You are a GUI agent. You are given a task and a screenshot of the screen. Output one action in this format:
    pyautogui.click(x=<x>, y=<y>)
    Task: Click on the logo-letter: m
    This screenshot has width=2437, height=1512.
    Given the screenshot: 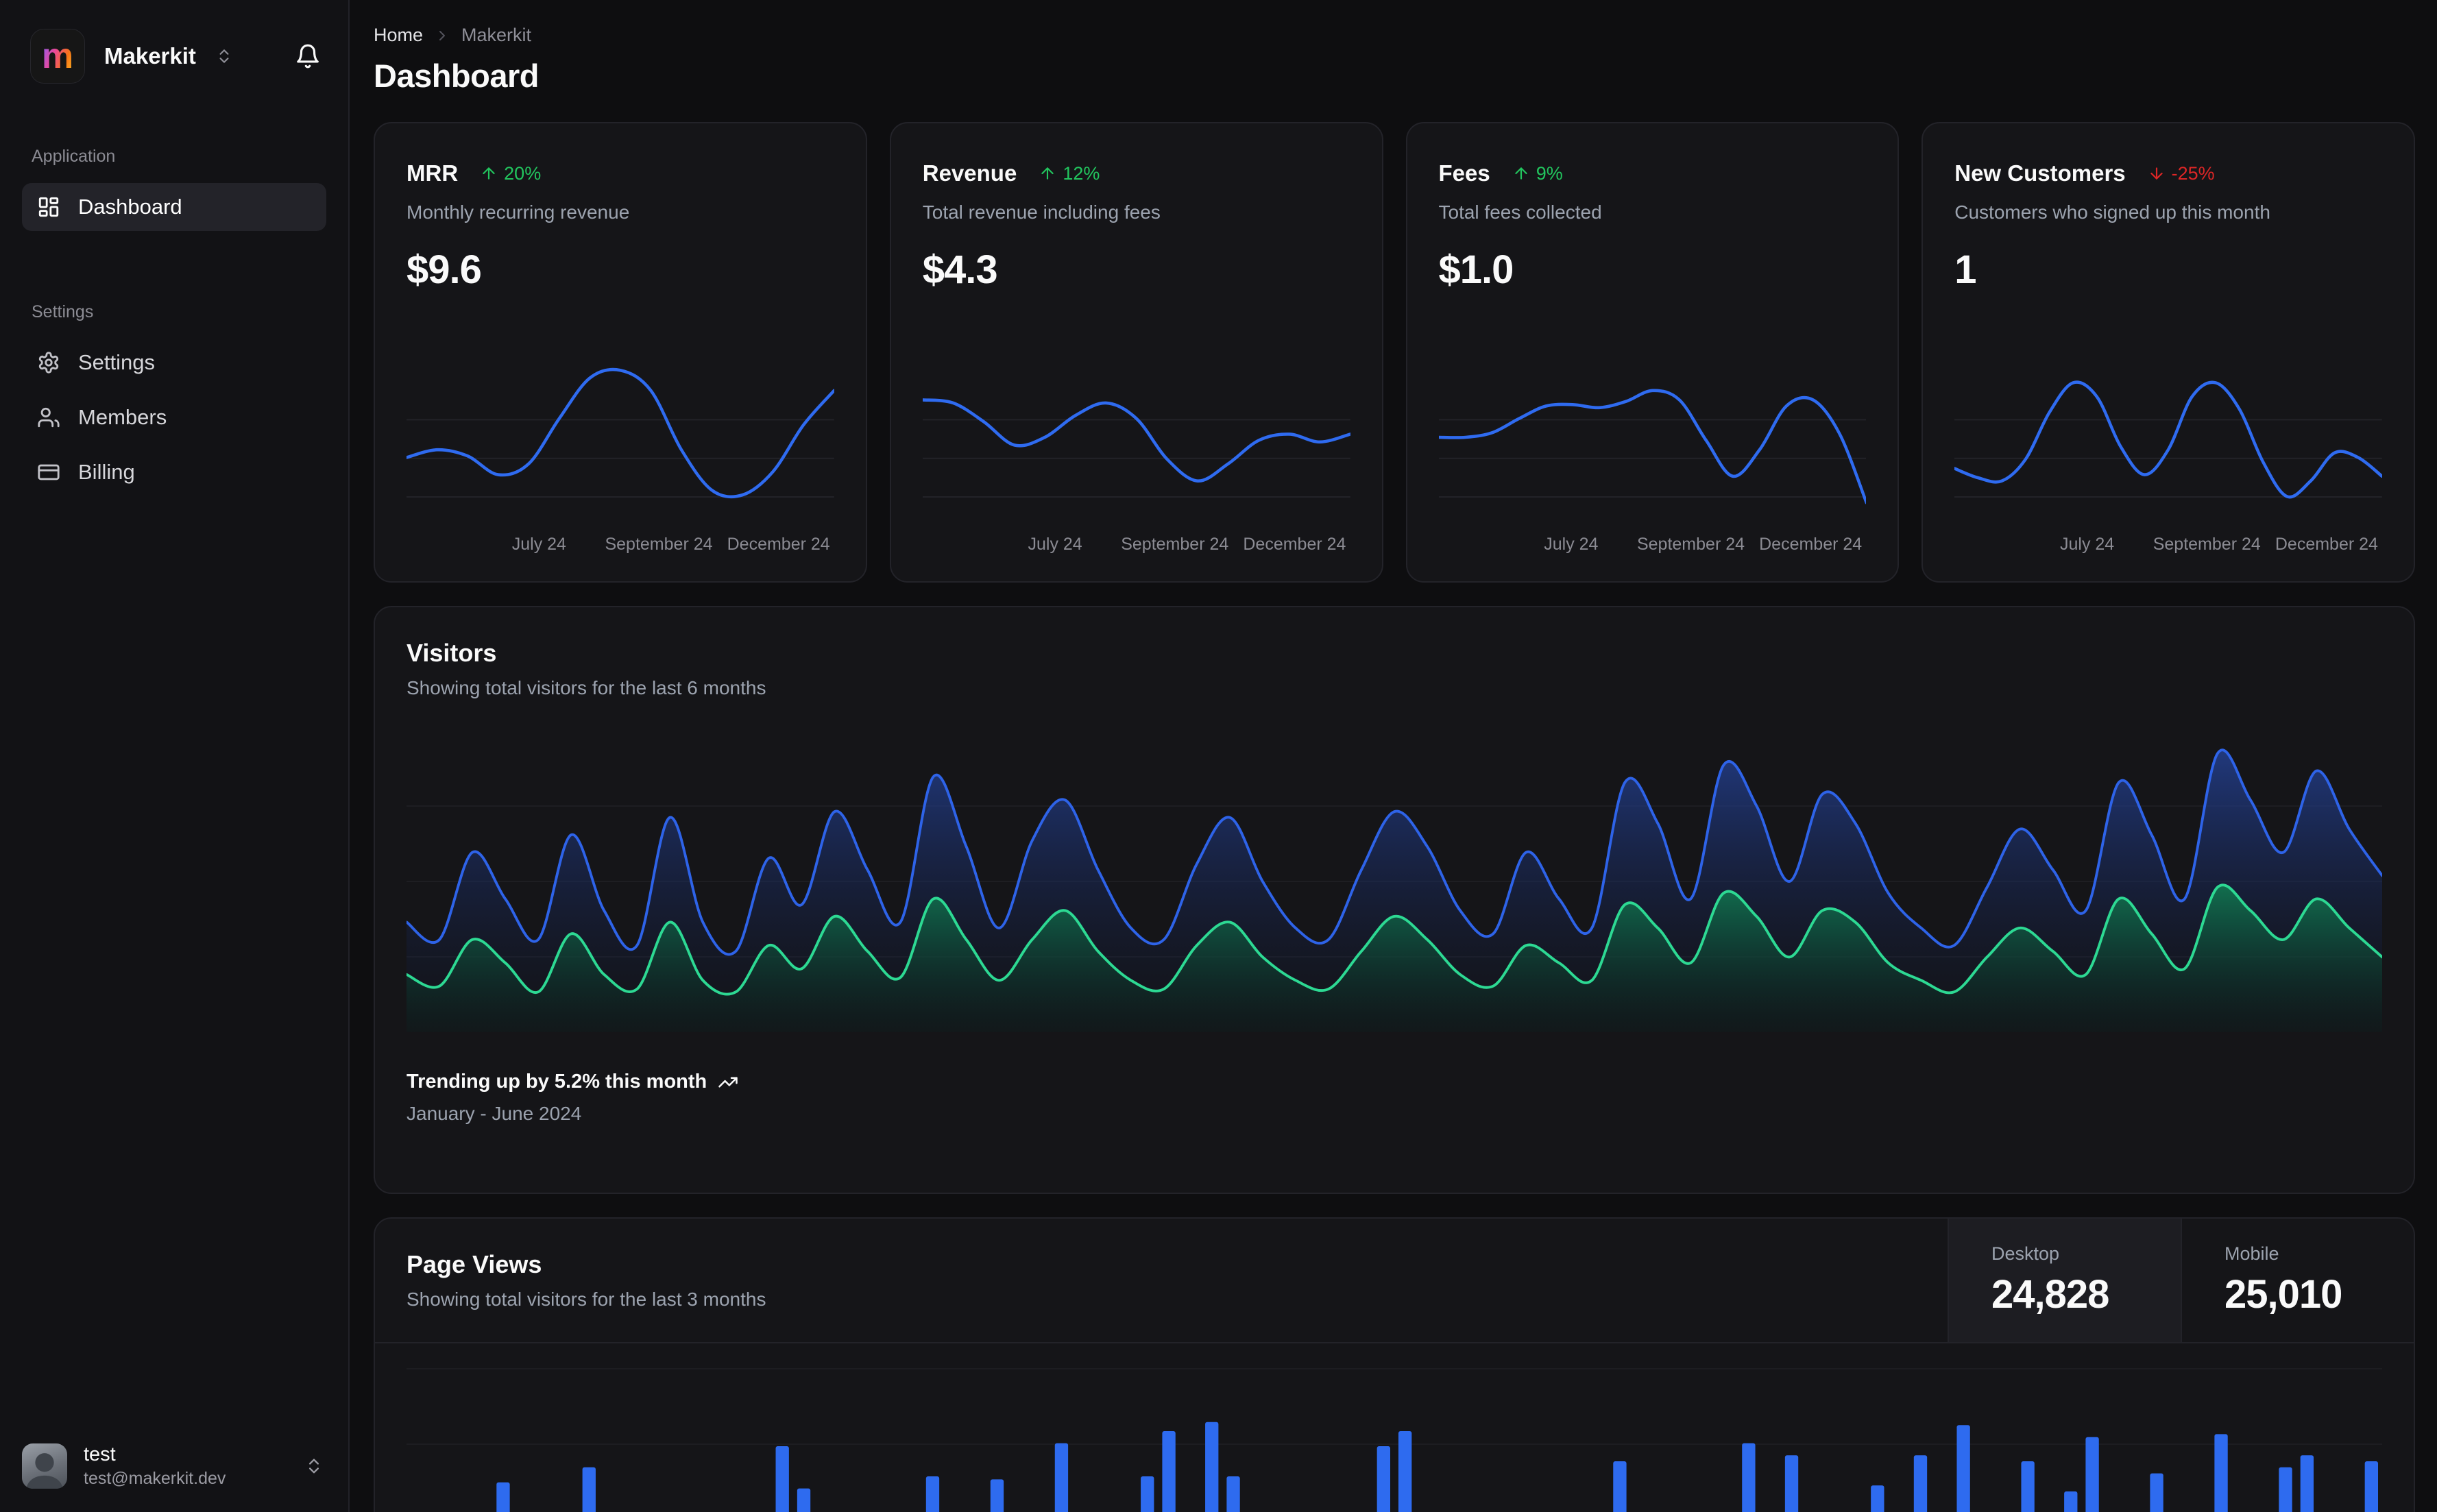 What is the action you would take?
    pyautogui.click(x=57, y=56)
    